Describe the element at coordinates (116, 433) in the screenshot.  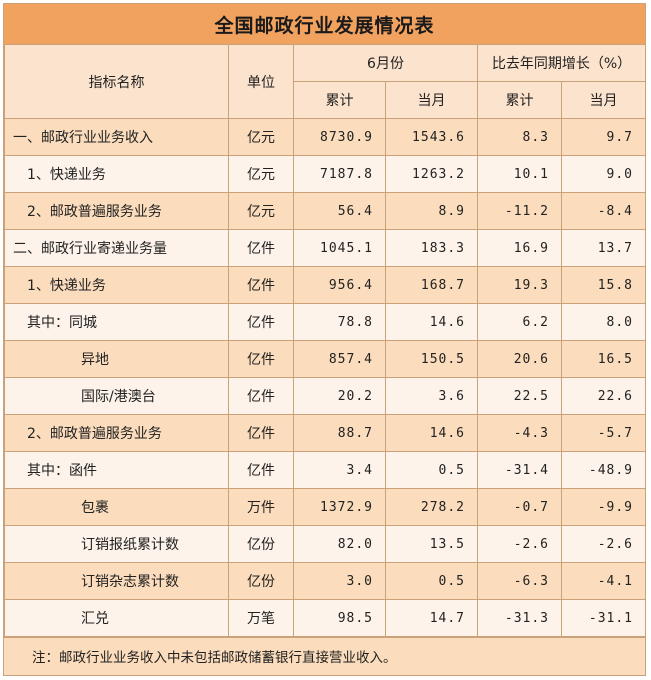
I see `row-name: 2、邮政普遍服务业务` at that location.